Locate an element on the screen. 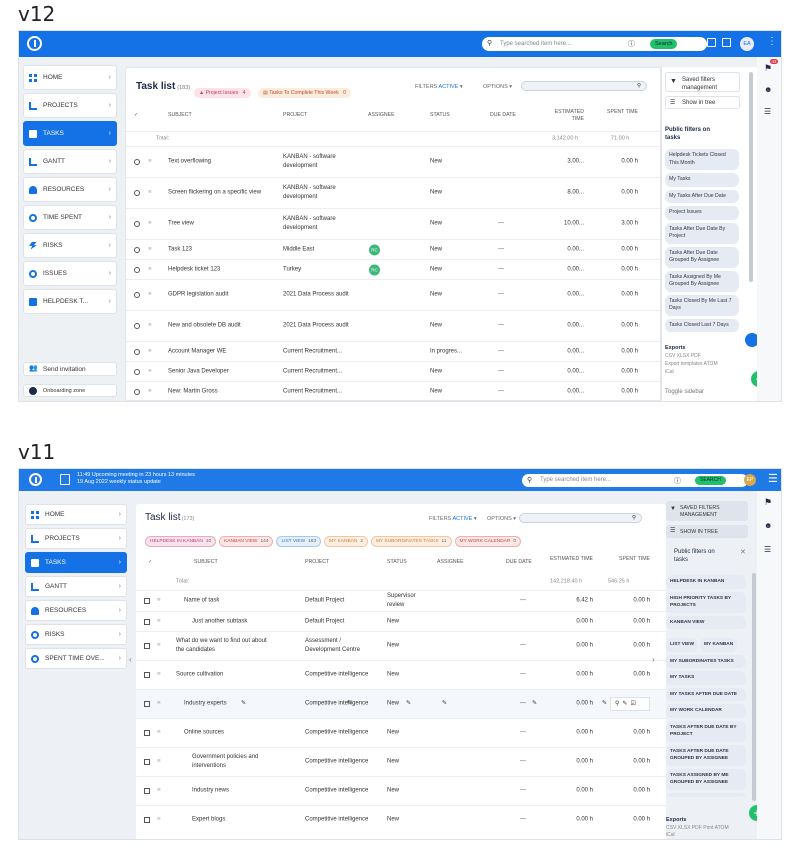  cell-subject: Name of task is located at coordinates (202, 600).